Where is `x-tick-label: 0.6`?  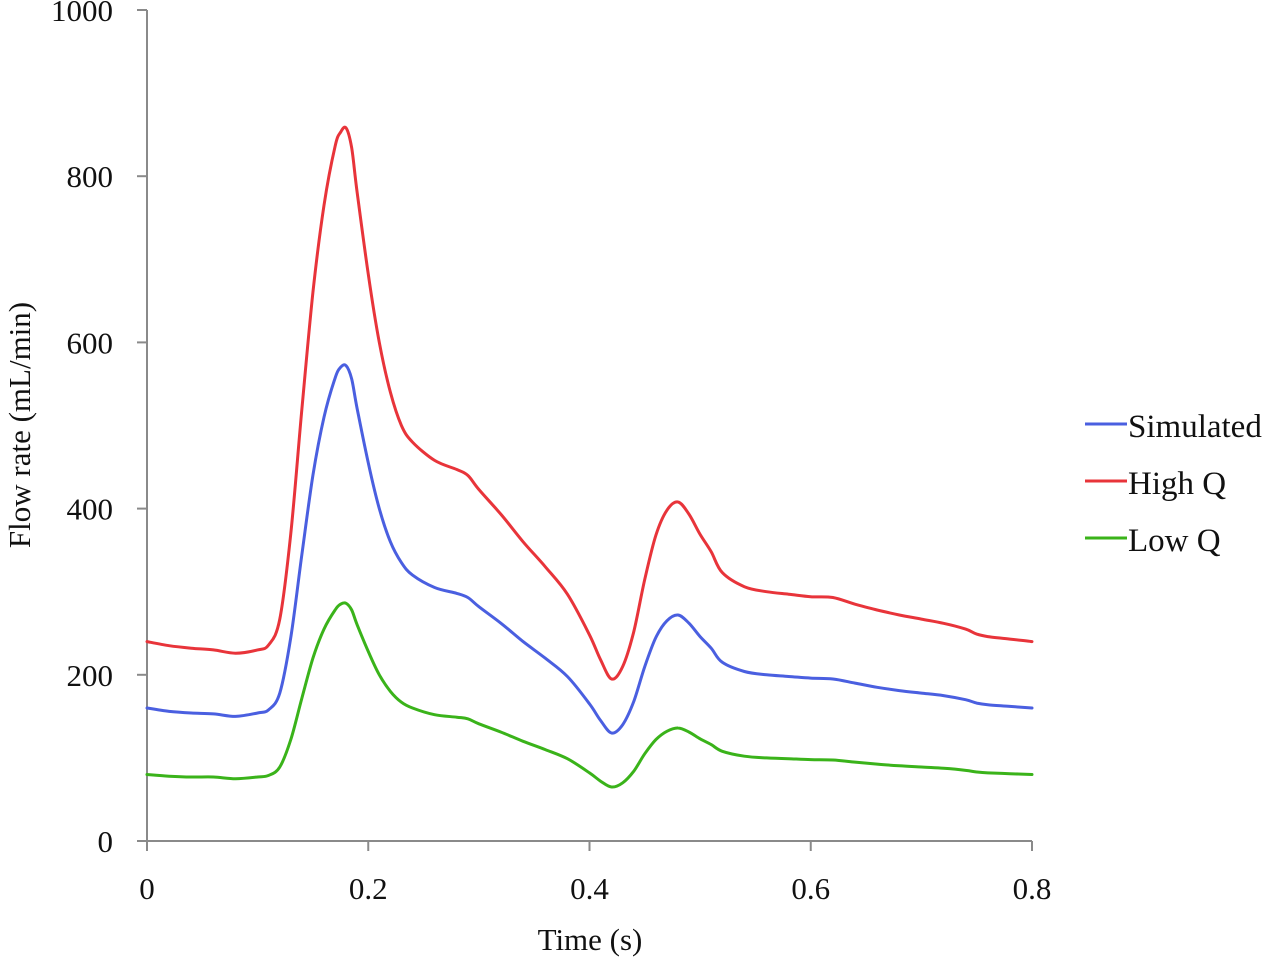
x-tick-label: 0.6 is located at coordinates (810, 888).